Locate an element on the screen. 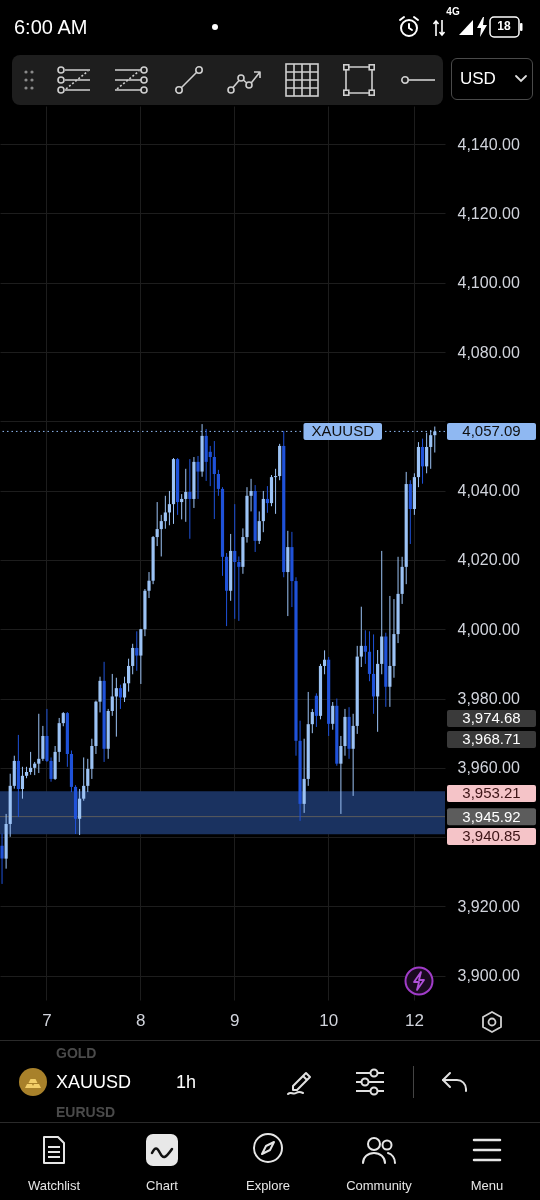 The image size is (540, 1200). x-tick-label: 7 is located at coordinates (47, 1020).